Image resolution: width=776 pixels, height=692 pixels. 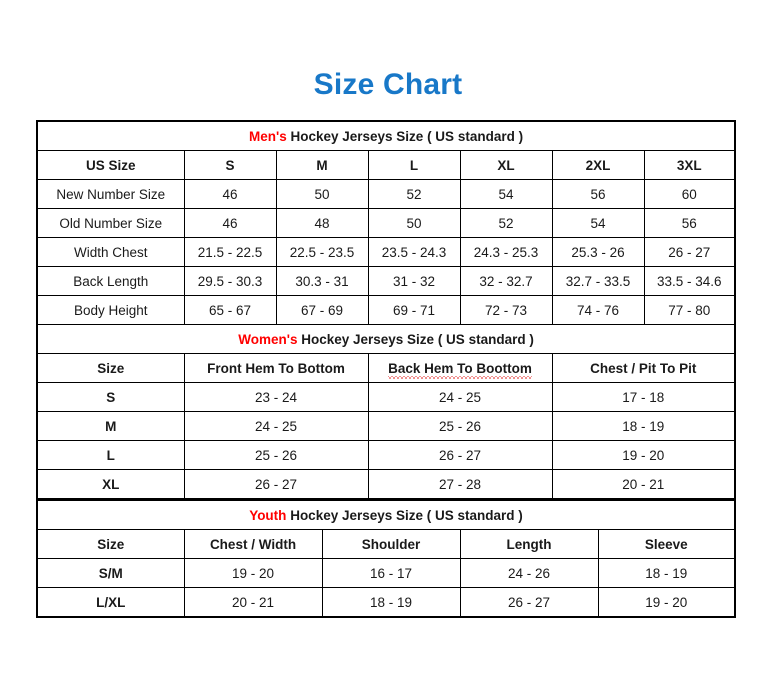 What do you see at coordinates (110, 602) in the screenshot?
I see `youth-row-label-1: L/XL` at bounding box center [110, 602].